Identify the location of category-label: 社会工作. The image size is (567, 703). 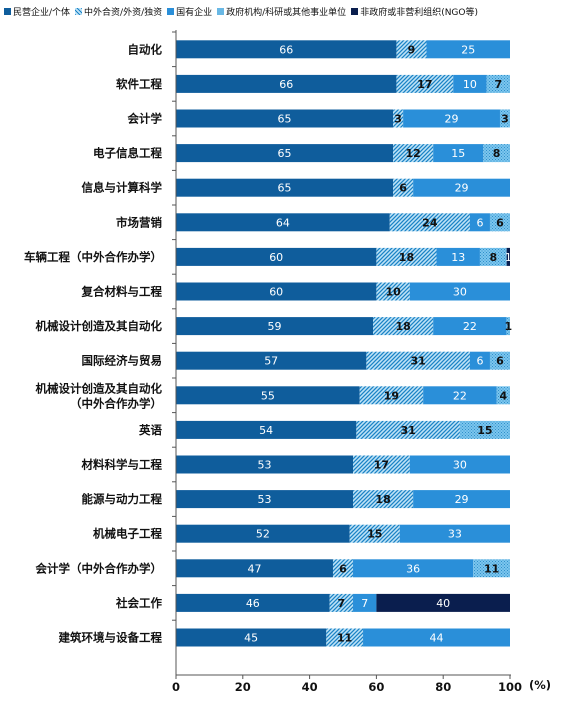
(138, 603).